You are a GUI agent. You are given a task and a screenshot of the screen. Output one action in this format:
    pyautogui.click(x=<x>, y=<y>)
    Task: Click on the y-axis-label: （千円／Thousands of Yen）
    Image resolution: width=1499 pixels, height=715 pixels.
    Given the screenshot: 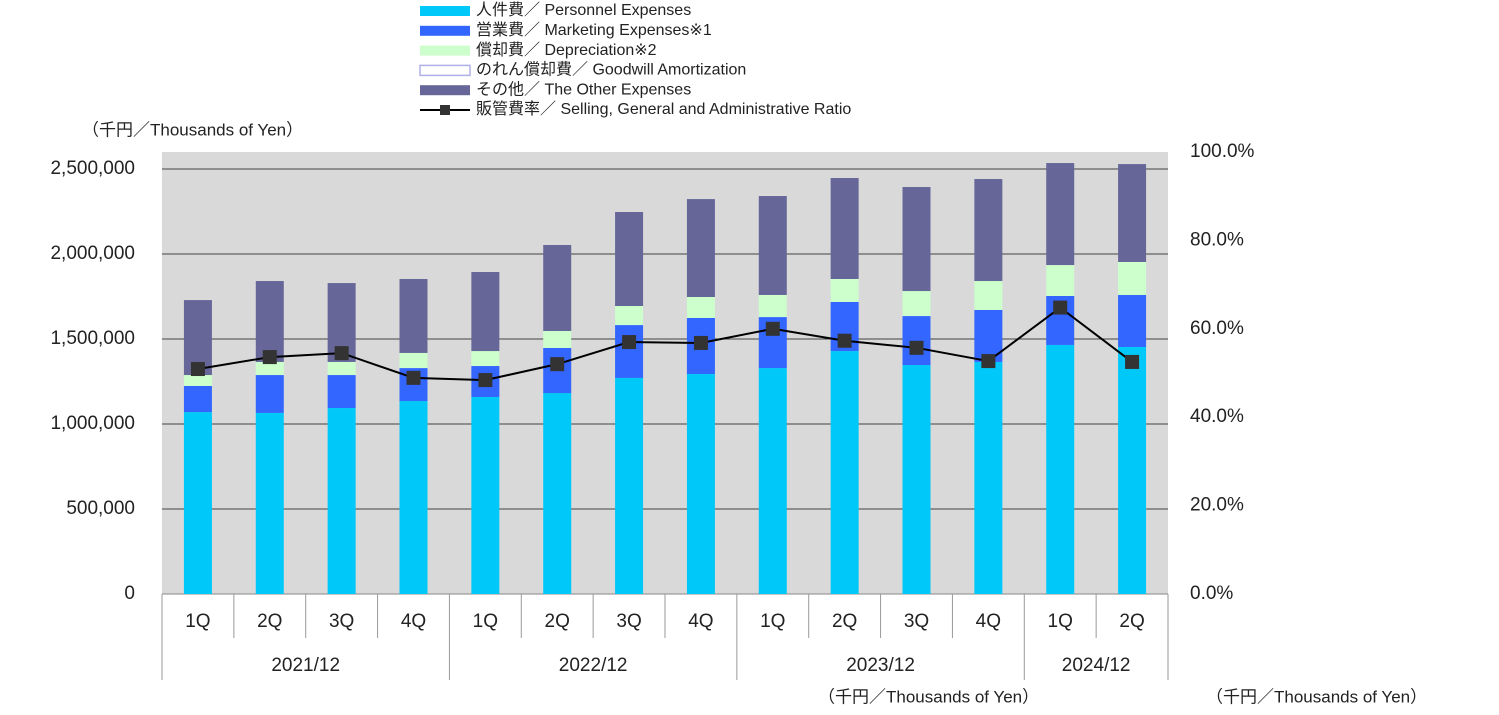 What is the action you would take?
    pyautogui.click(x=192, y=129)
    